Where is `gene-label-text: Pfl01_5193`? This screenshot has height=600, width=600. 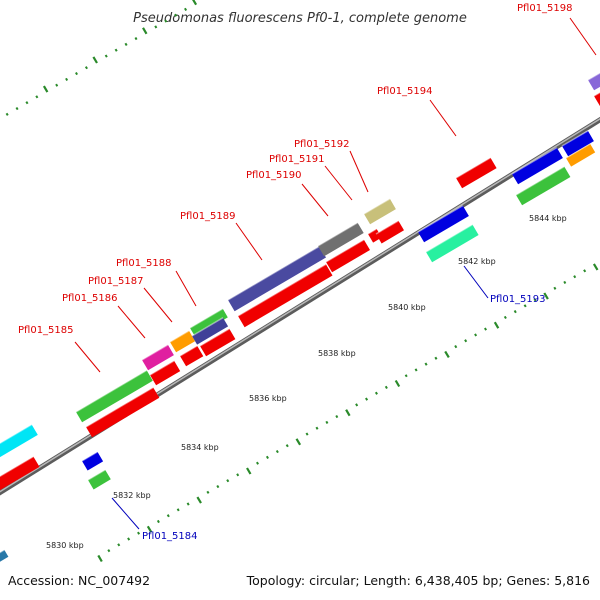
gene-label-text: Pfl01_5193 is located at coordinates (518, 299).